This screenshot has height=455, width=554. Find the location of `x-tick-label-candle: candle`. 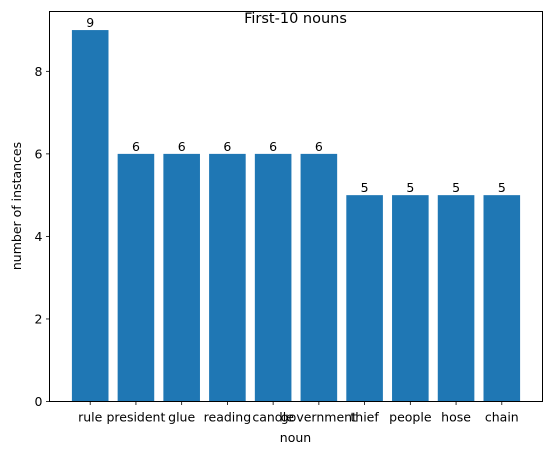

x-tick-label-candle: candle is located at coordinates (273, 417).